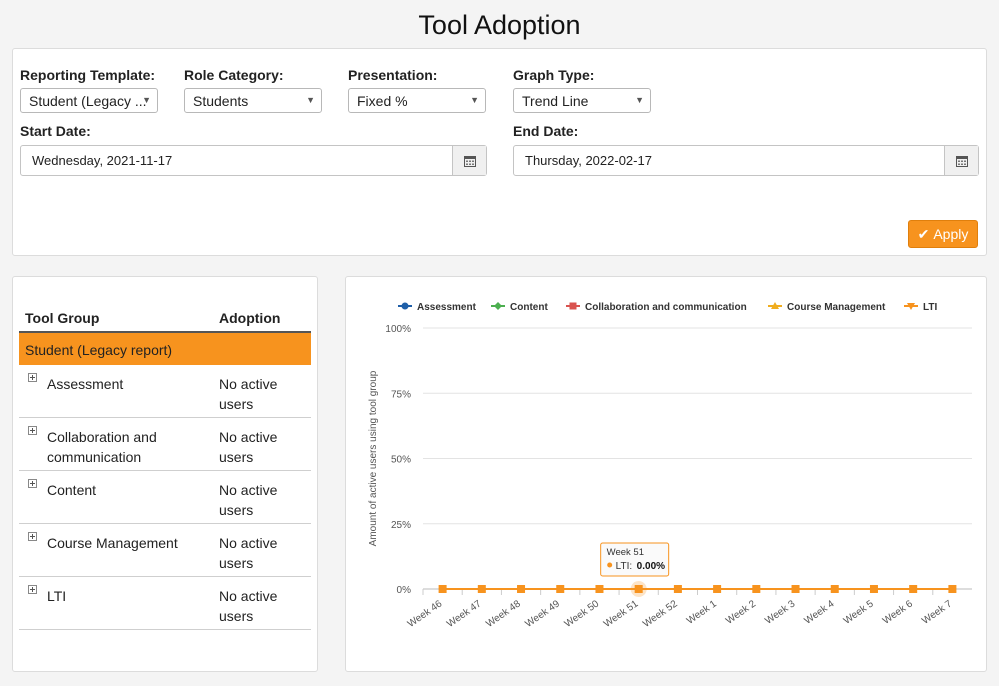  I want to click on x-tick-label: Week 5, so click(859, 612).